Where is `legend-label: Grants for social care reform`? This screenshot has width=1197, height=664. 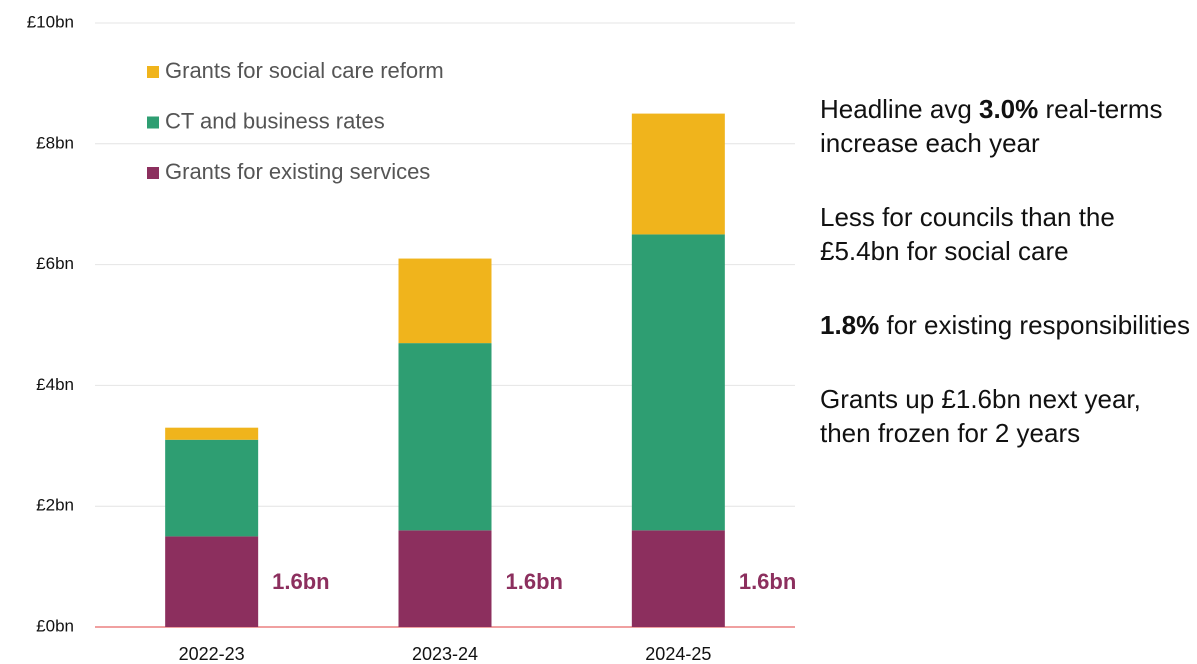 legend-label: Grants for social care reform is located at coordinates (304, 70).